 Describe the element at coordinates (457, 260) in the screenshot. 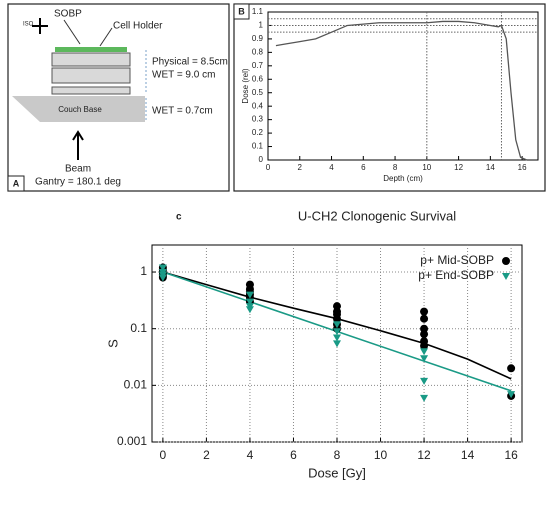

I see `legend-label: p+ Mid-SOBP` at that location.